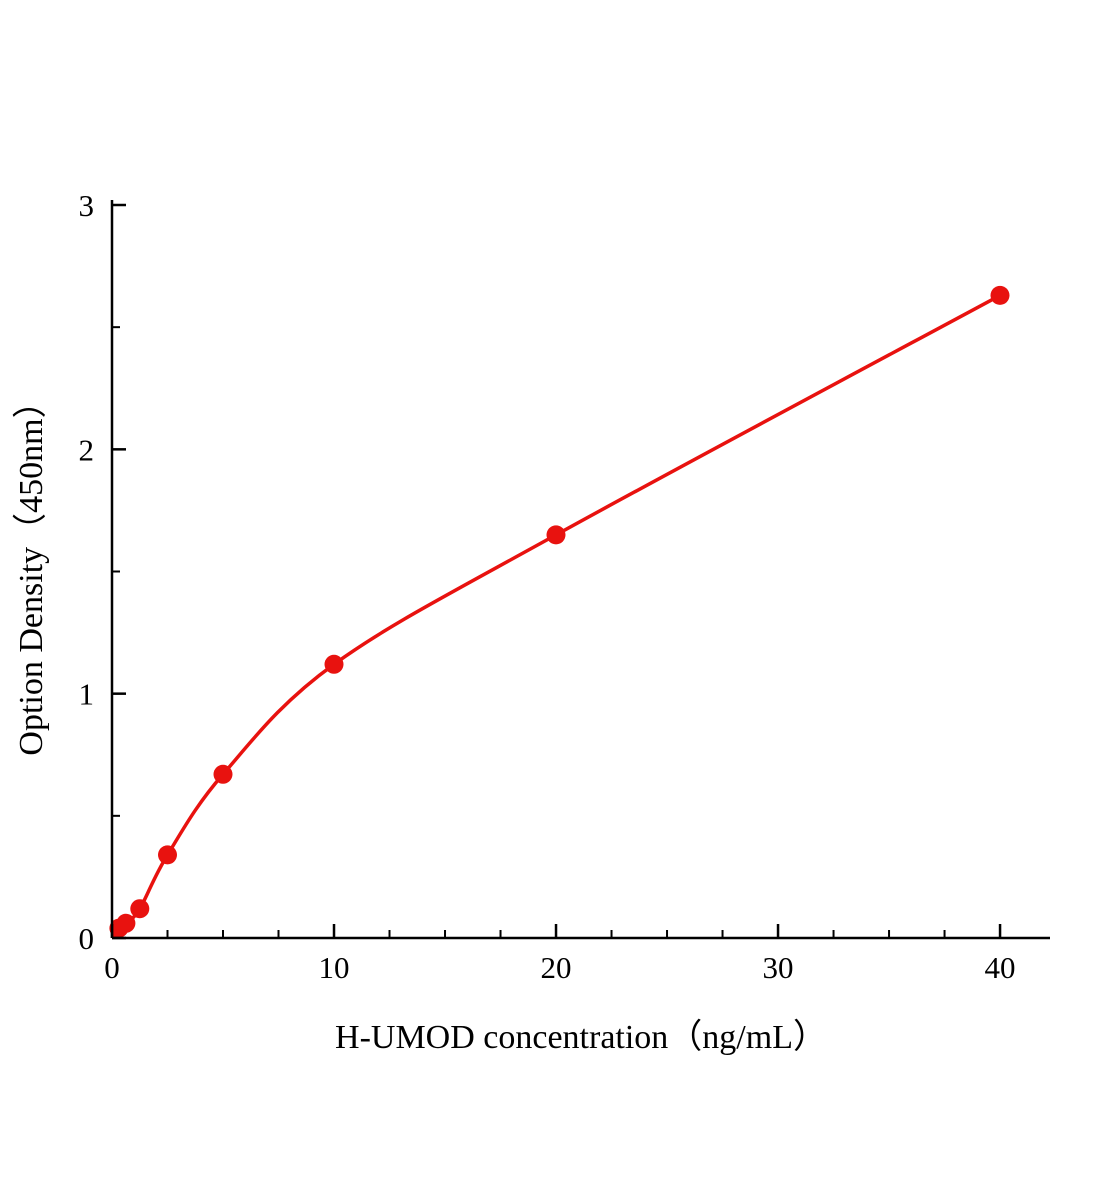 The image size is (1104, 1200). Describe the element at coordinates (556, 967) in the screenshot. I see `x-tick-label: 20` at that location.